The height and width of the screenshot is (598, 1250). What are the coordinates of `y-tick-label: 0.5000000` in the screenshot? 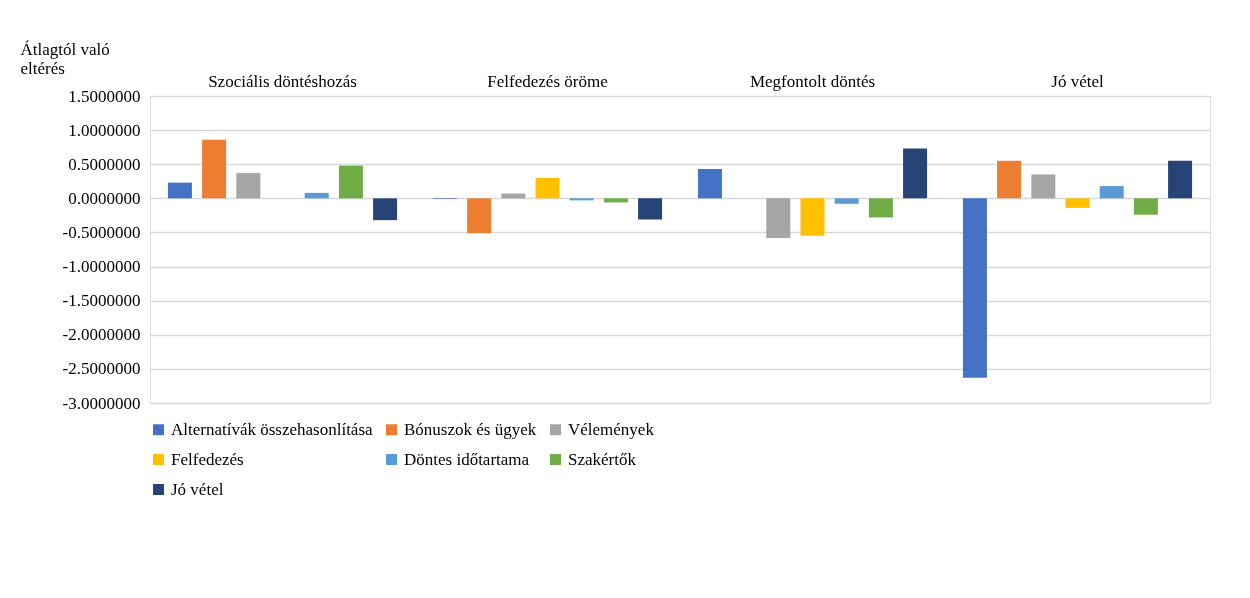 It's located at (104, 164).